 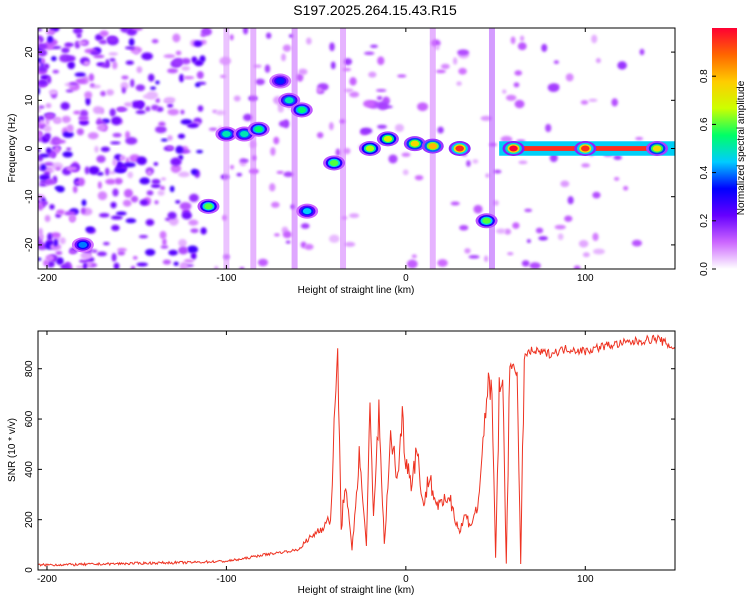 What do you see at coordinates (375, 10) in the screenshot?
I see `figure-title: S197.2025.264.15.43.R15` at bounding box center [375, 10].